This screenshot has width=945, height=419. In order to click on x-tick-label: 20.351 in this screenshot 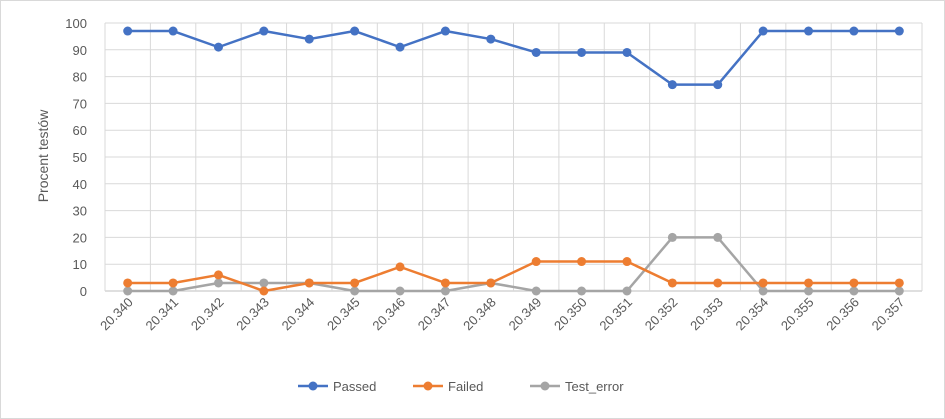, I will do `click(615, 314)`.